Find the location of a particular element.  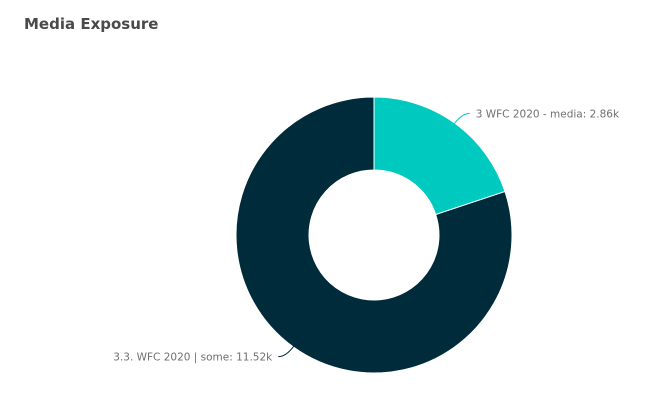

data-label-2: 3 WFC 2020 - media: 2.86k is located at coordinates (548, 114).